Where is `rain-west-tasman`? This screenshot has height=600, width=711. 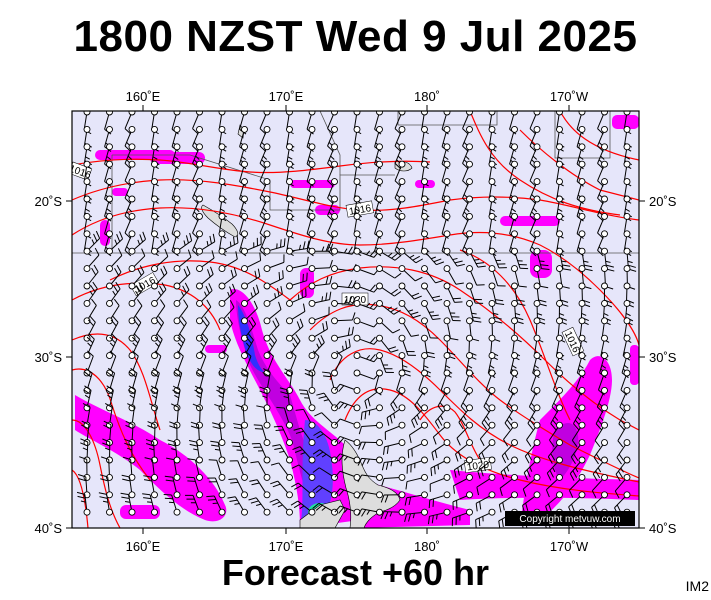
rain-west-tasman is located at coordinates (151, 458).